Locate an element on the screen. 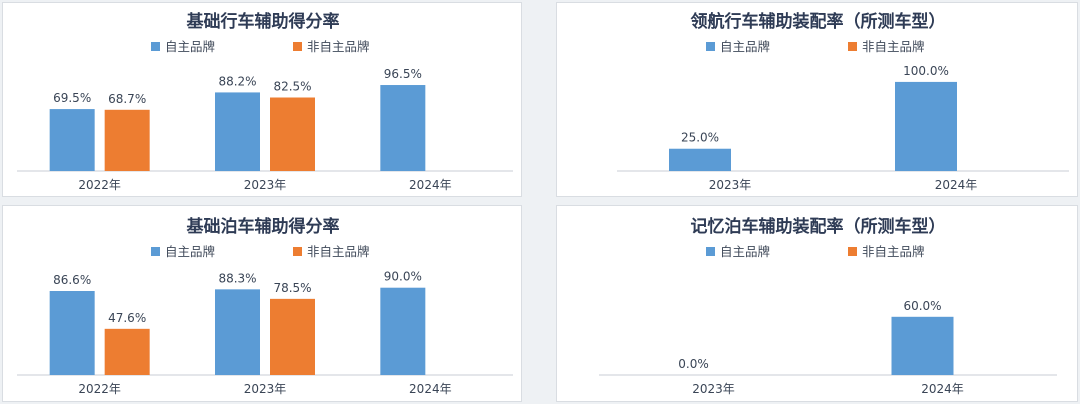  chart-title: 基础泊车辅助得分率 is located at coordinates (263, 226).